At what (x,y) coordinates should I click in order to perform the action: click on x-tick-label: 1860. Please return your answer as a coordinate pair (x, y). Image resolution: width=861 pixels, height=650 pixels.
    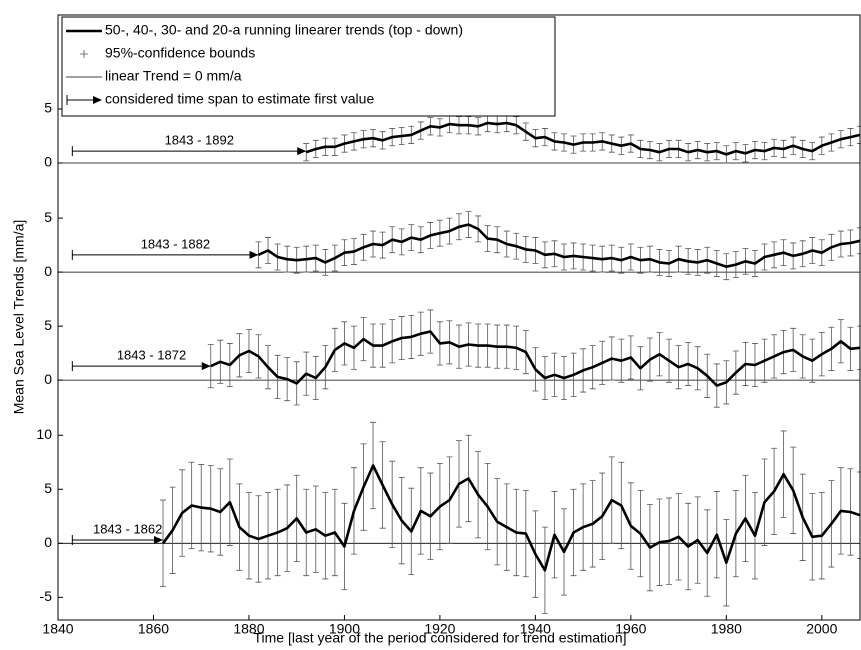
    Looking at the image, I should click on (153, 629).